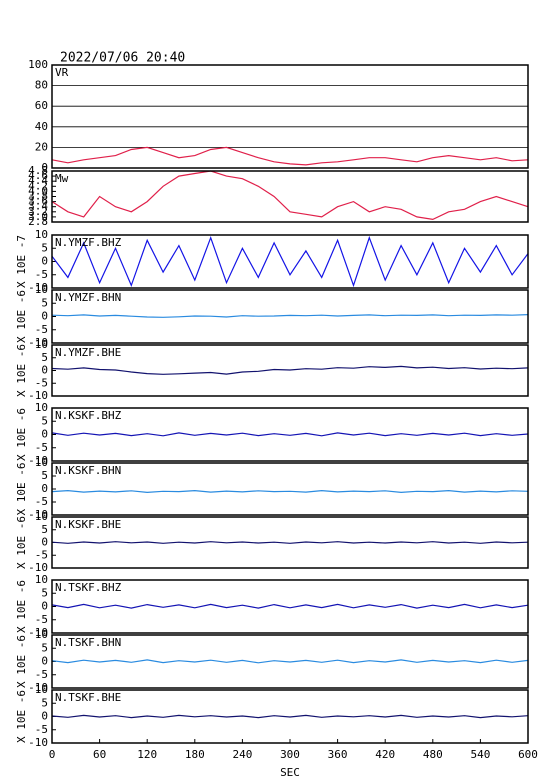 The height and width of the screenshot is (781, 554). Describe the element at coordinates (38, 211) in the screenshot. I see `y-tick-label: 3.2` at that location.